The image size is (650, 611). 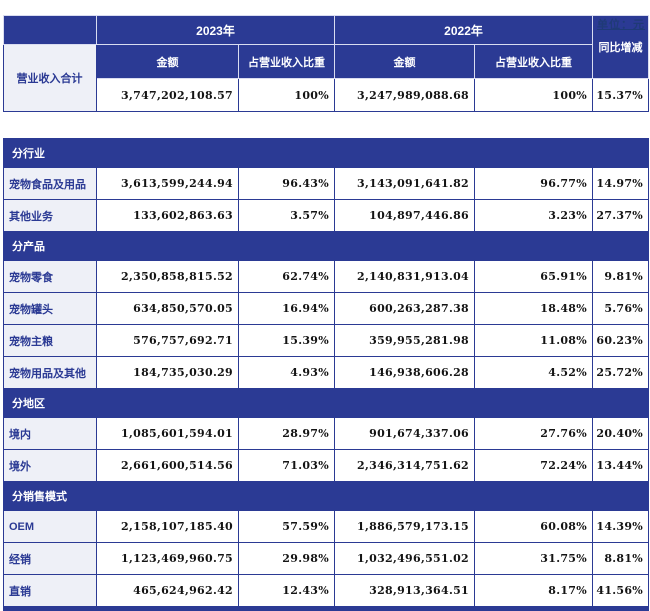 What do you see at coordinates (533, 308) in the screenshot?
I see `proportion-2022-cell: 18.48%` at bounding box center [533, 308].